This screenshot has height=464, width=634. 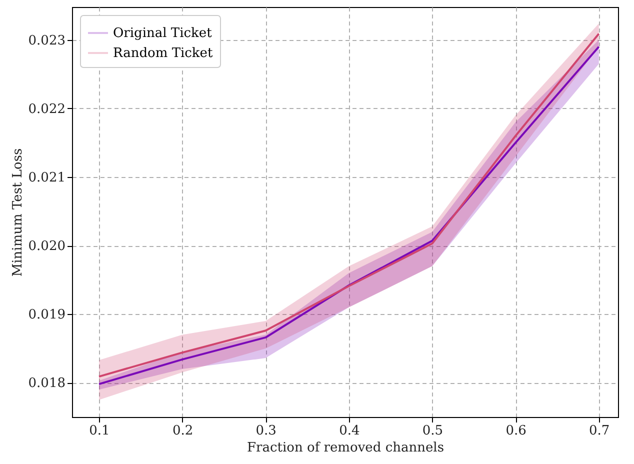 I want to click on x-tick-label: 0.5, so click(x=433, y=431).